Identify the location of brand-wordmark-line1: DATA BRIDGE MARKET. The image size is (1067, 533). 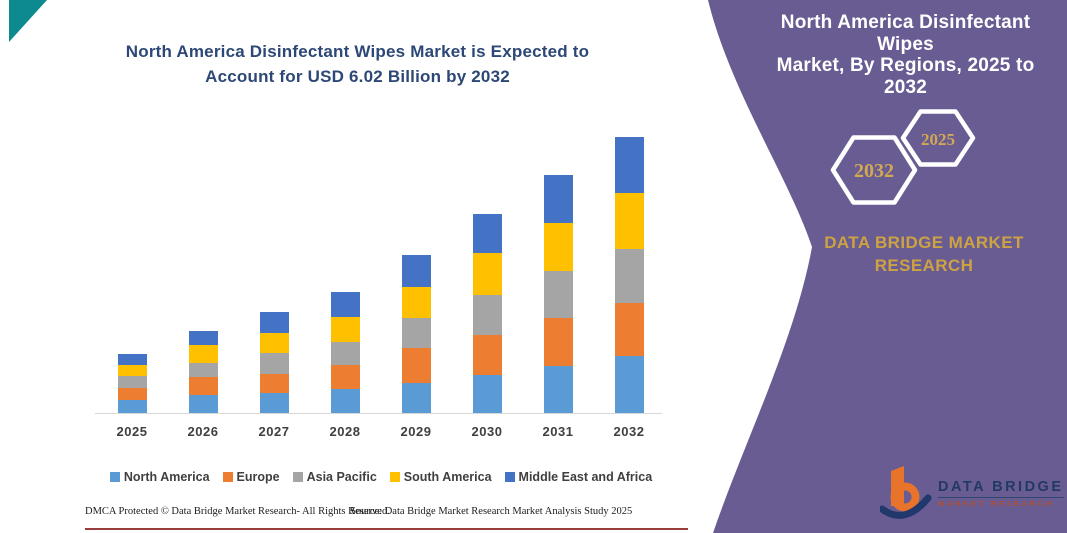
(924, 242).